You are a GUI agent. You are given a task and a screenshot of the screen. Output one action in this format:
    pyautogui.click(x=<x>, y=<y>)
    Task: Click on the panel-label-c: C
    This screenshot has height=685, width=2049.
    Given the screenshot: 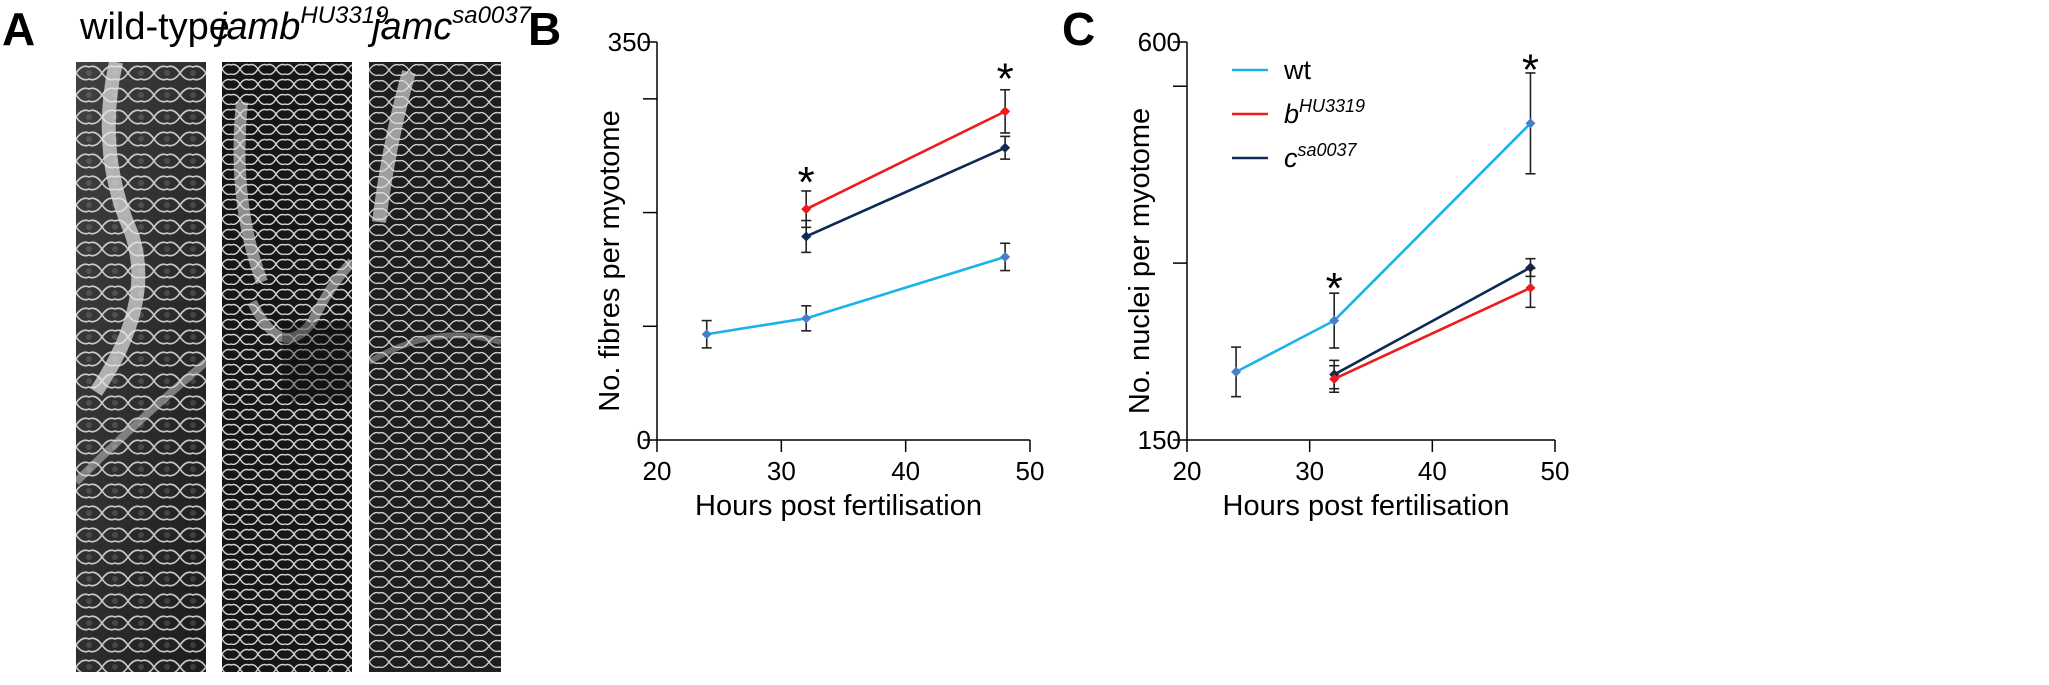 What is the action you would take?
    pyautogui.click(x=1079, y=29)
    